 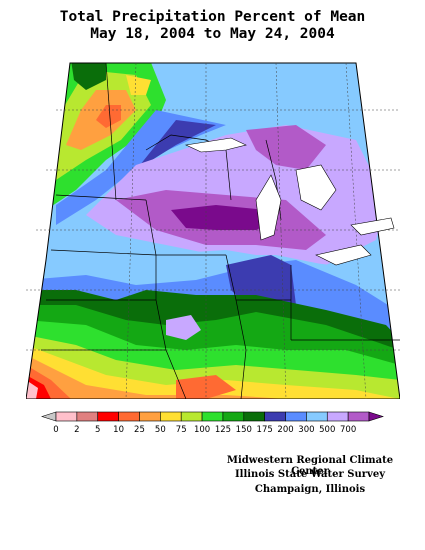 What do you see at coordinates (97, 430) in the screenshot?
I see `legend-label: 5` at bounding box center [97, 430].